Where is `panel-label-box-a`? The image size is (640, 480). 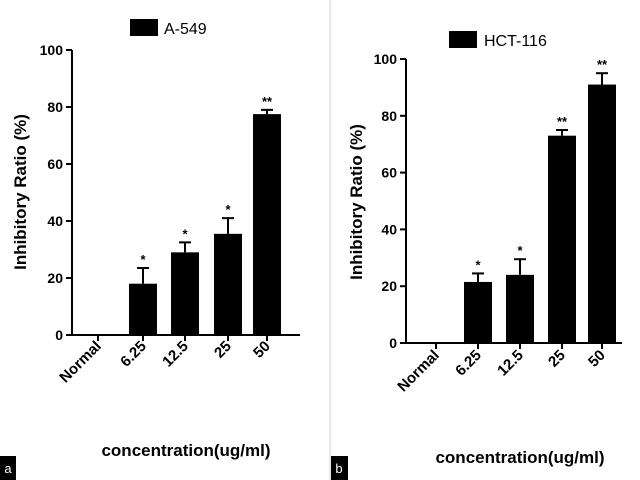
panel-label-box-a is located at coordinates (8, 468).